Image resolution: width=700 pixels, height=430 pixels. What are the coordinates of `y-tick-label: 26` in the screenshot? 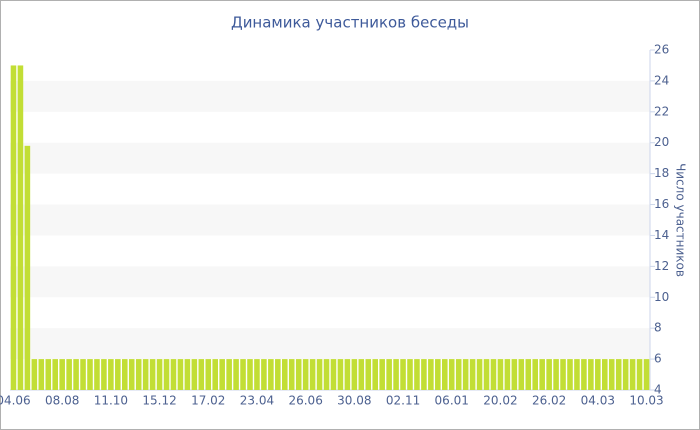 It's located at (661, 50).